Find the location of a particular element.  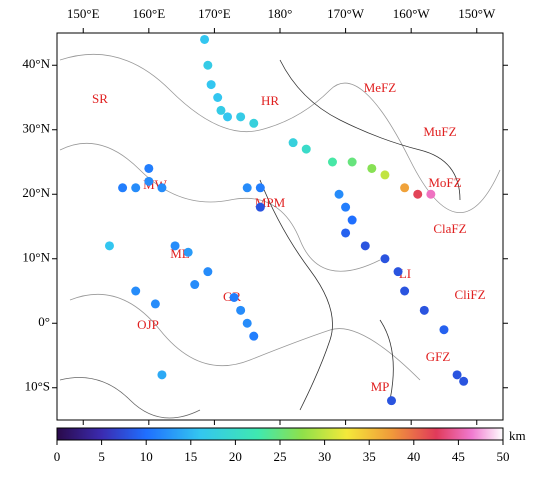

colorbar-tick-label: 20 is located at coordinates (235, 456).